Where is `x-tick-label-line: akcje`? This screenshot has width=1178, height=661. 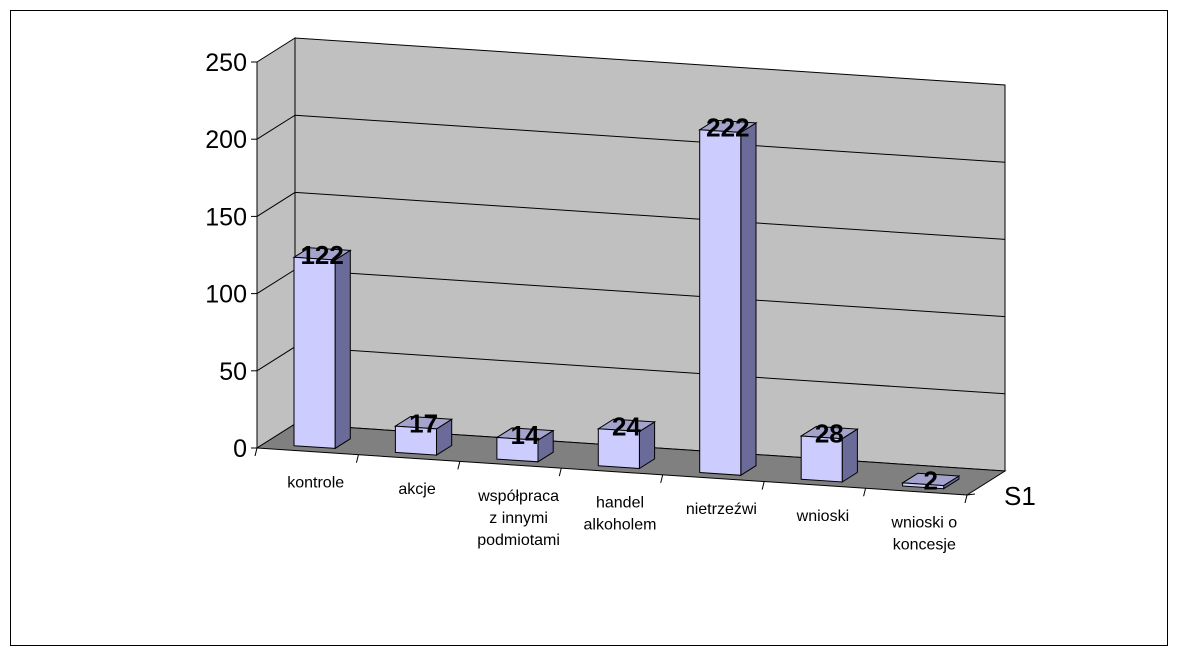 x-tick-label-line: akcje is located at coordinates (416, 489).